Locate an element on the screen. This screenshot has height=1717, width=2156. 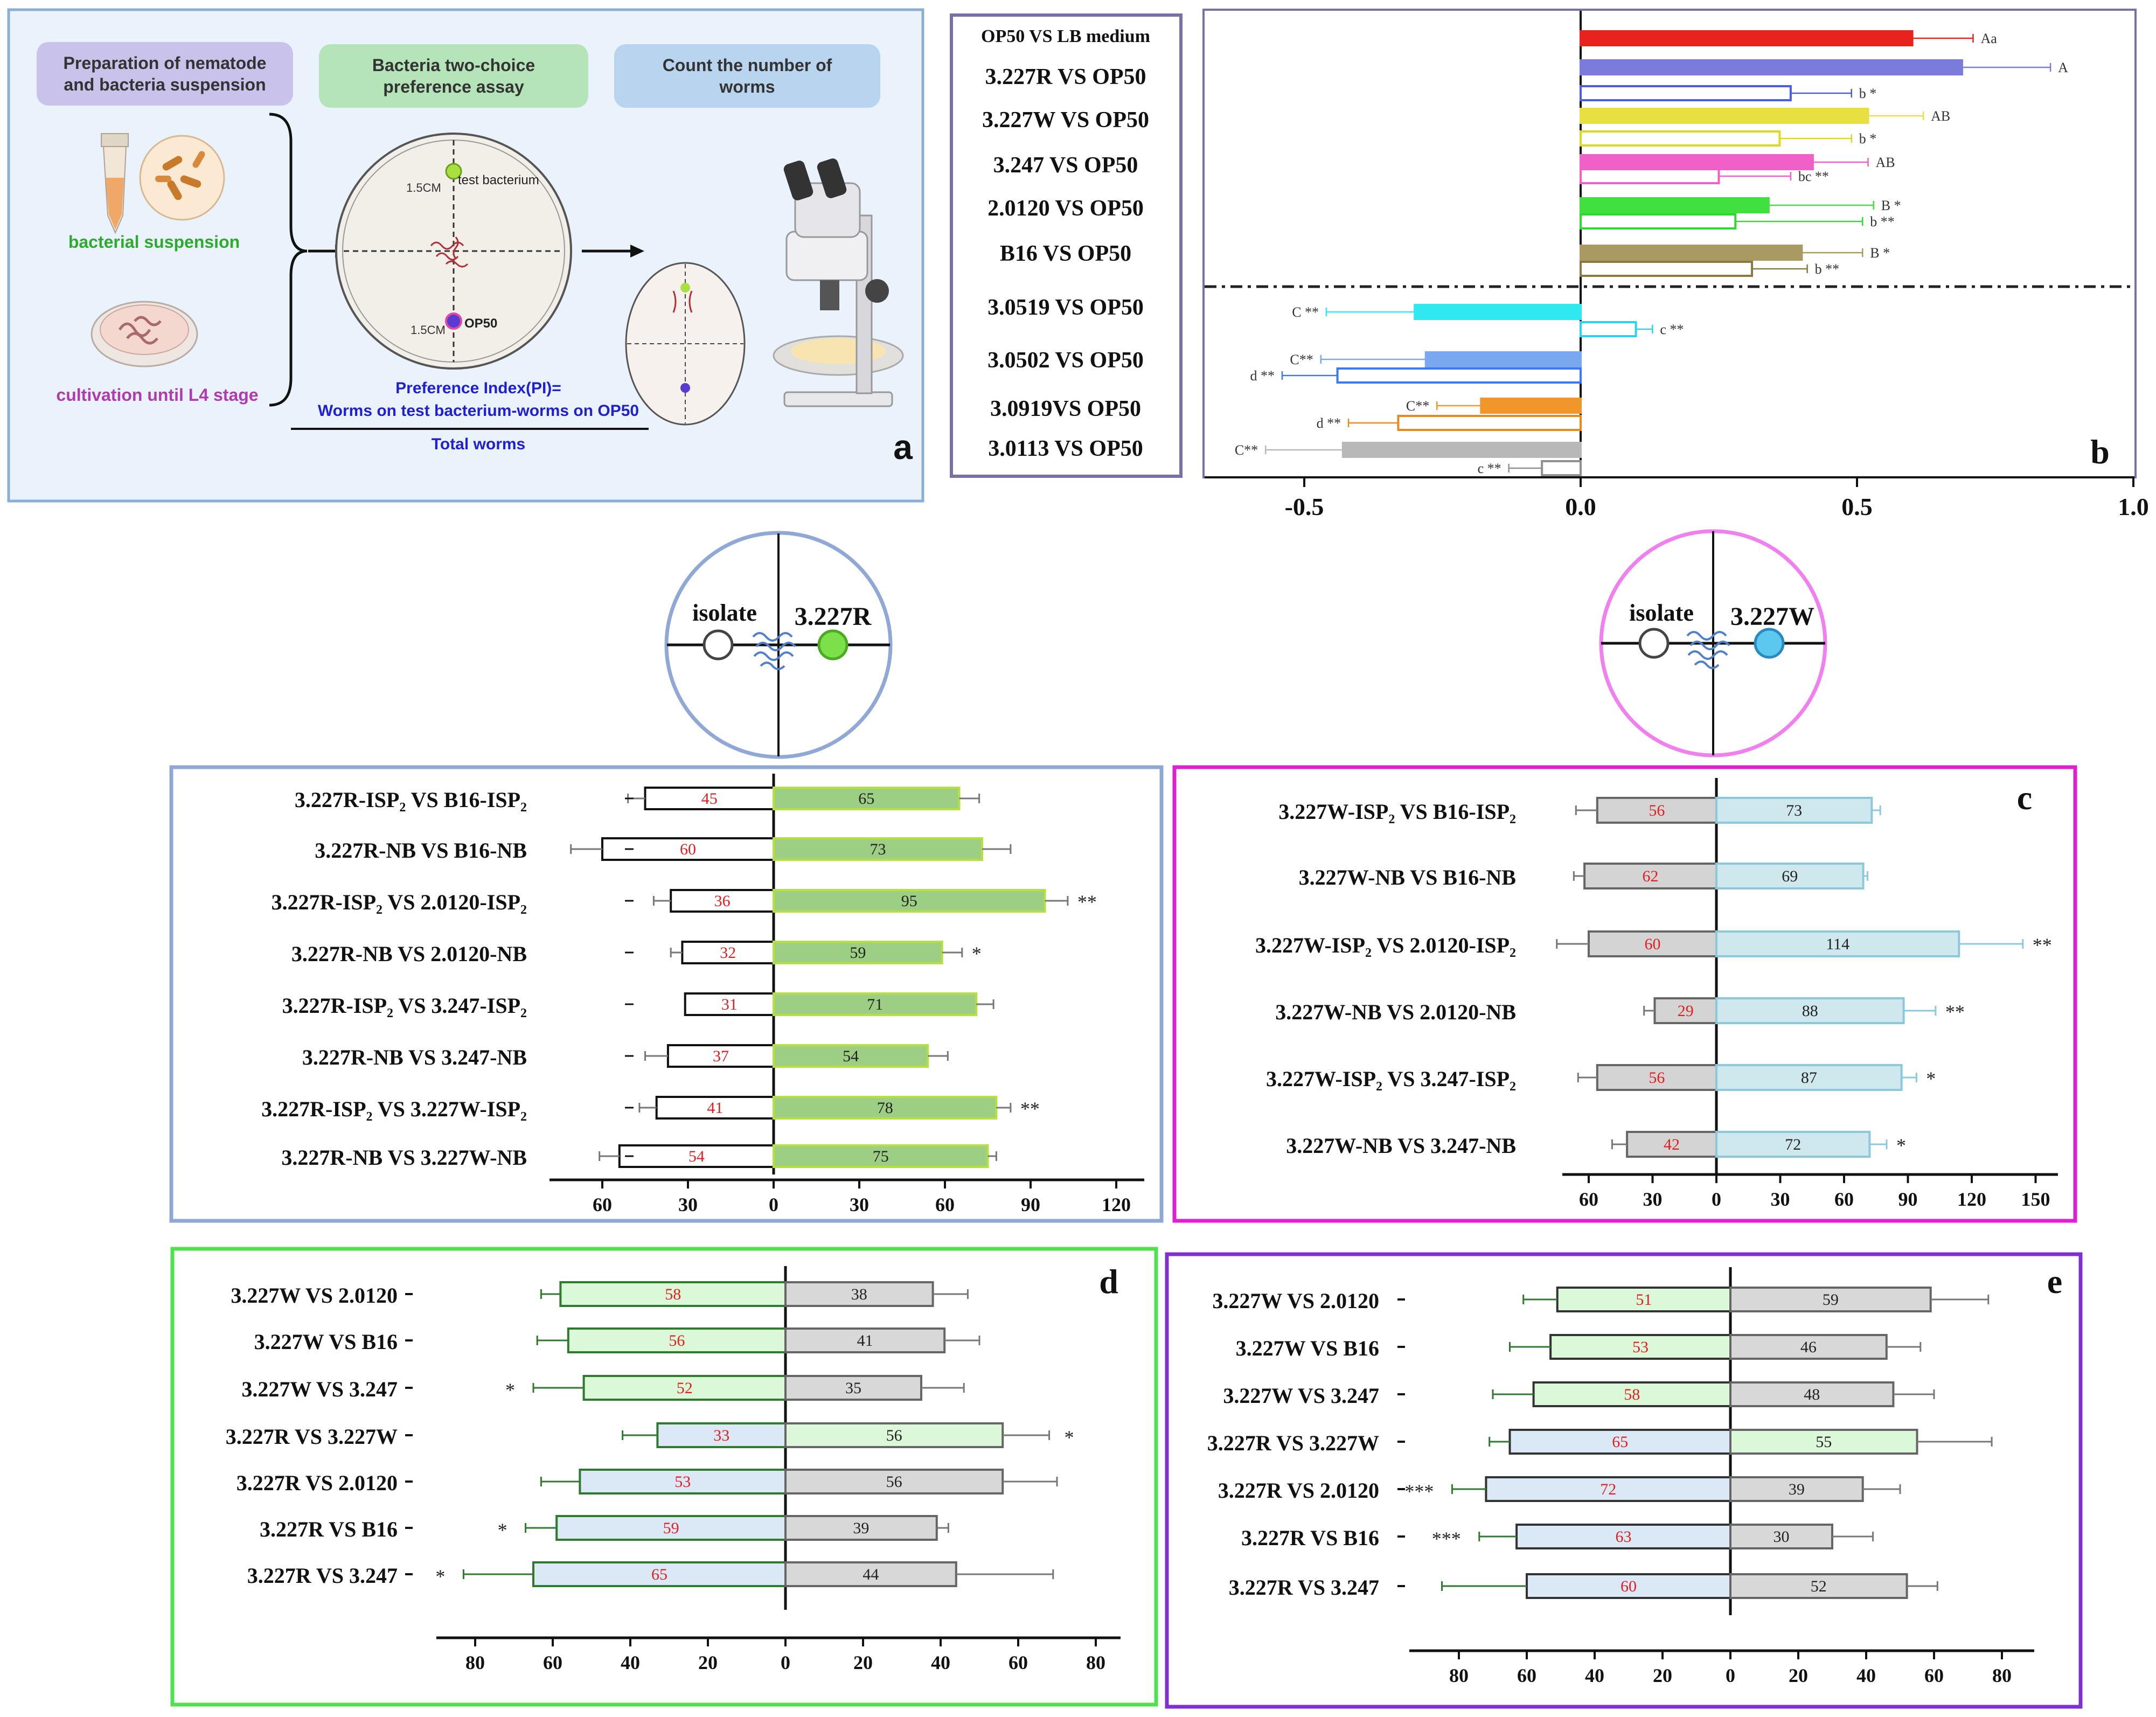
panel-c-right-diagram: isolate 3.227W is located at coordinates (1713, 643).